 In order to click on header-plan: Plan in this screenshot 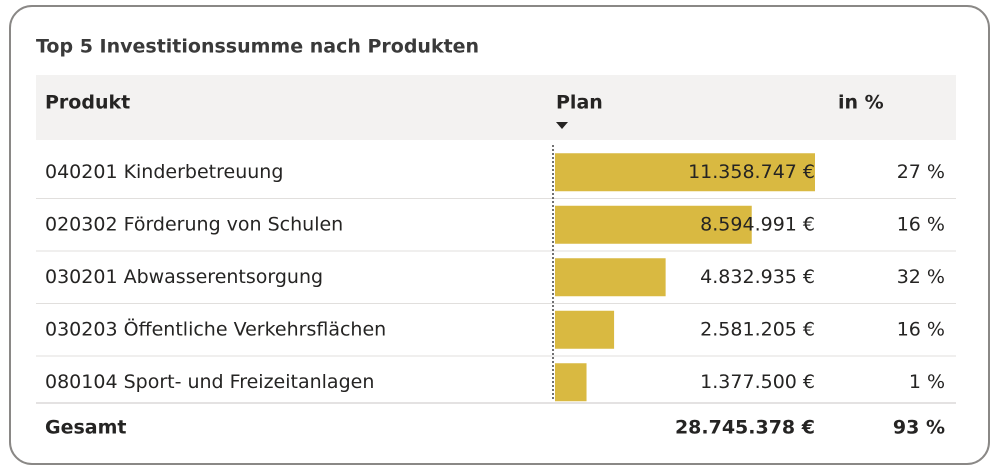, I will do `click(579, 103)`.